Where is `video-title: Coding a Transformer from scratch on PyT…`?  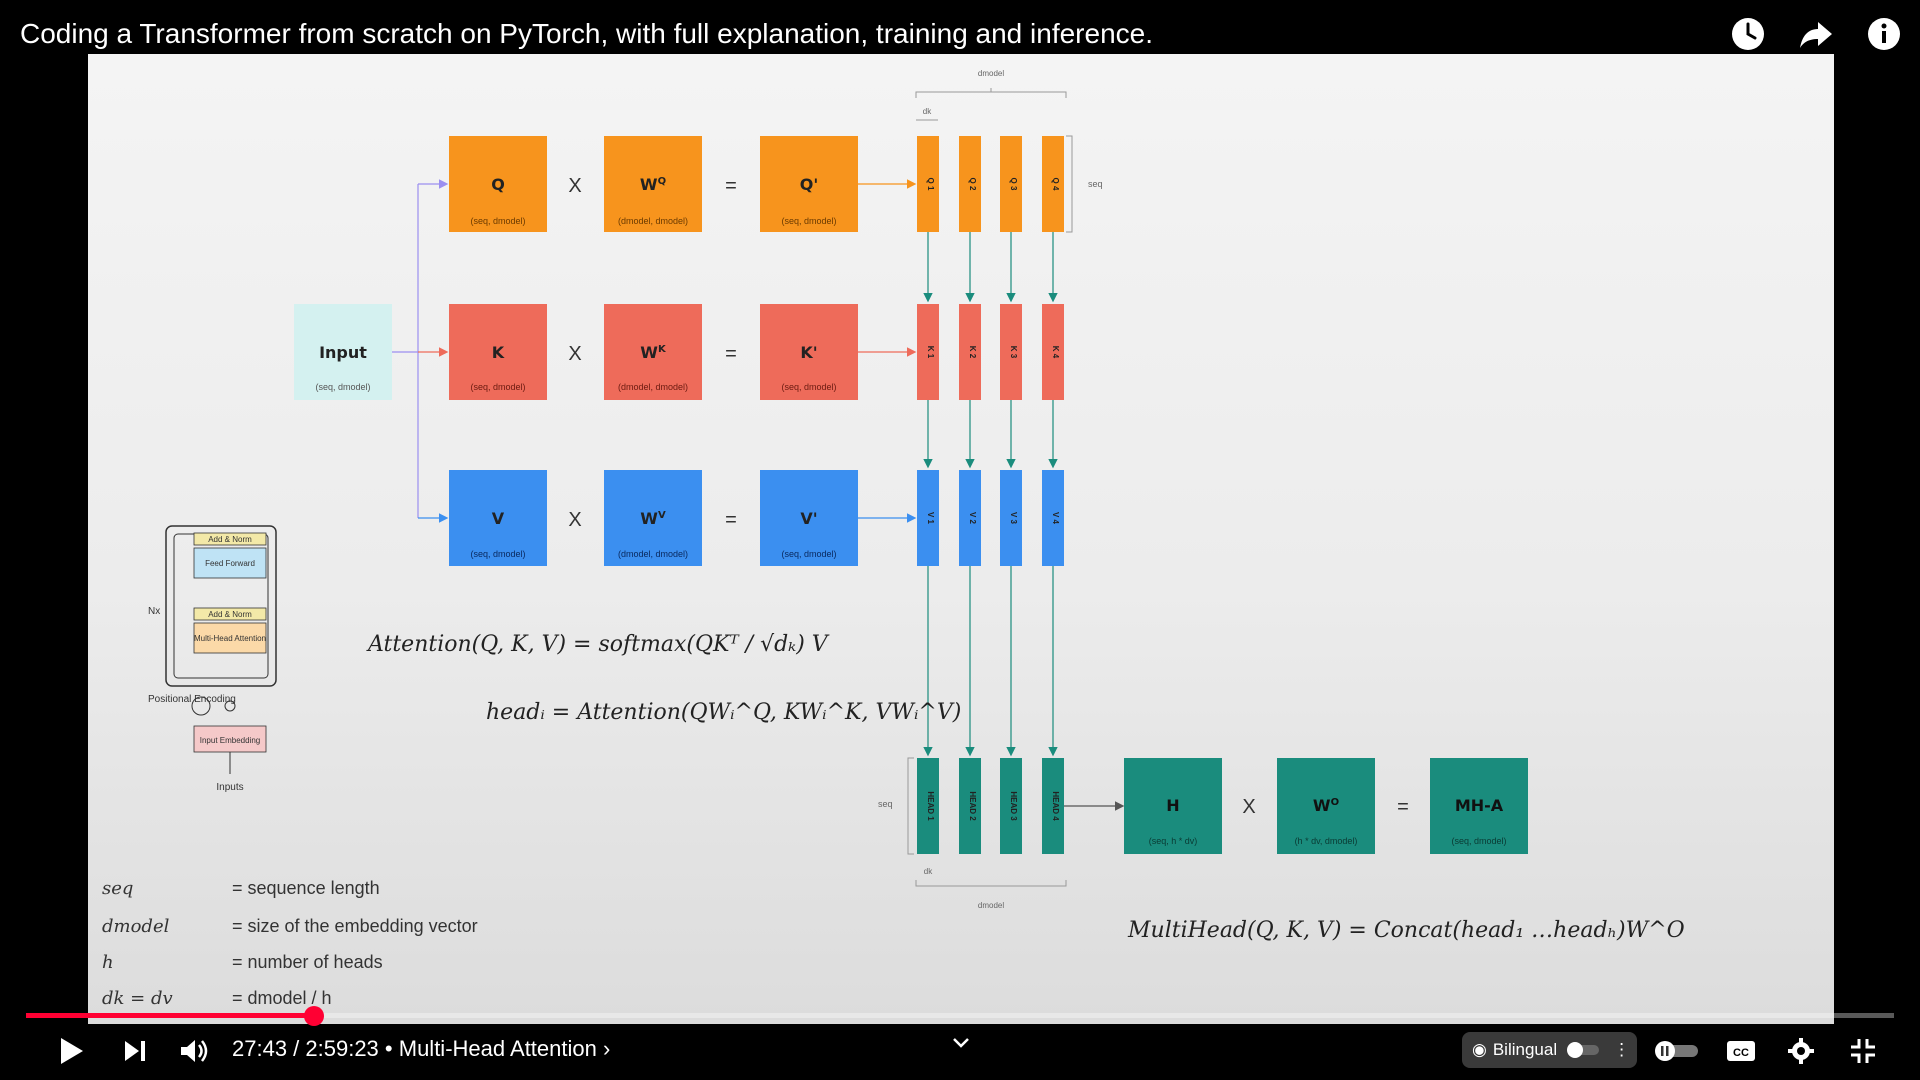
video-title: Coding a Transformer from scratch on PyT… is located at coordinates (587, 33).